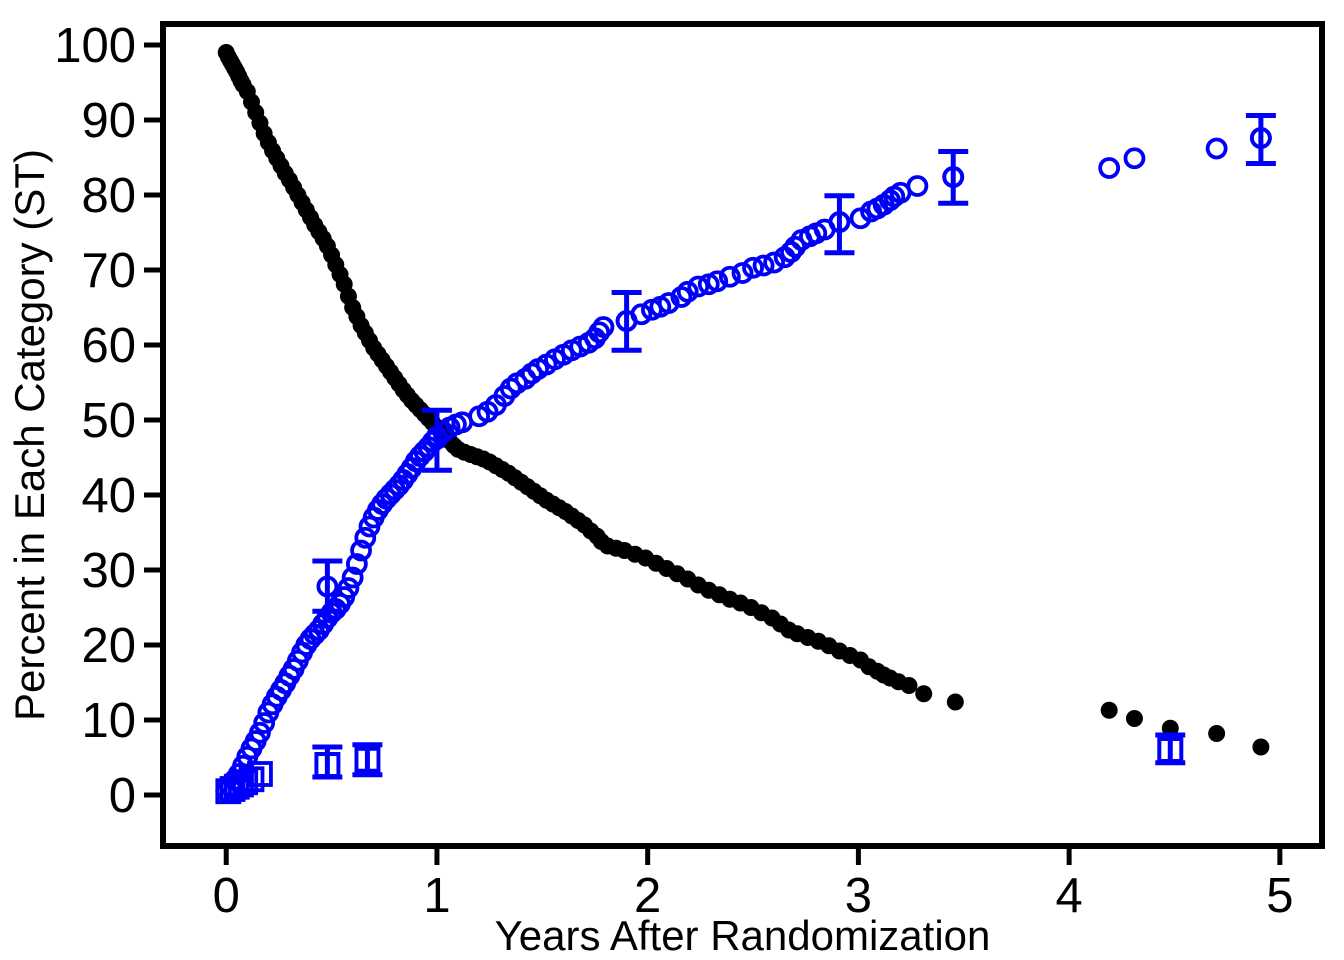 This screenshot has width=1344, height=960. Describe the element at coordinates (647, 896) in the screenshot. I see `x-tick-label: 2` at that location.